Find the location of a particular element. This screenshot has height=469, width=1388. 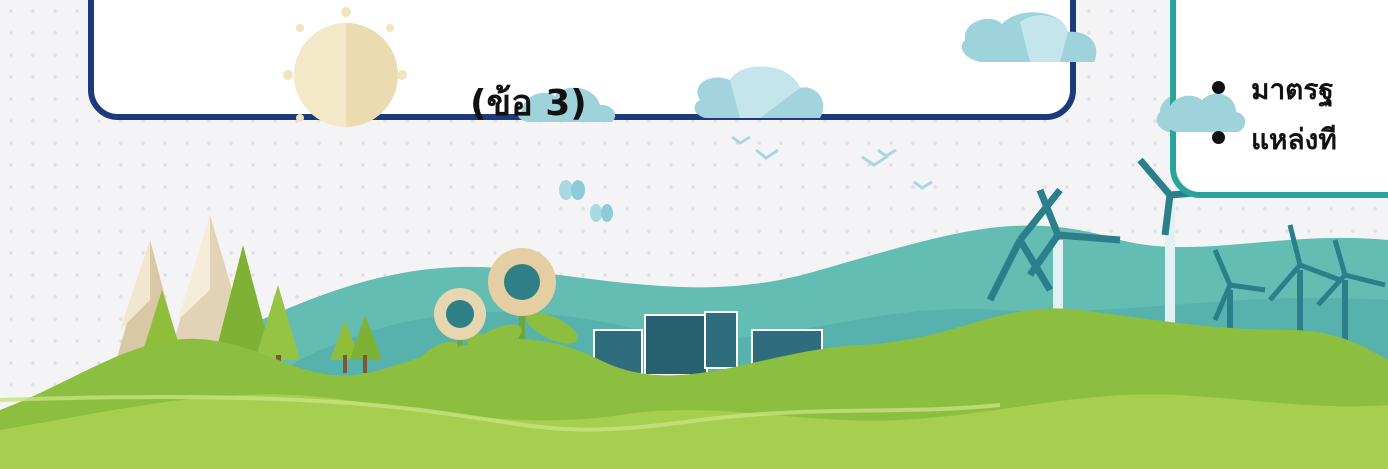

bullet-text: แหล่งที is located at coordinates (1294, 139).